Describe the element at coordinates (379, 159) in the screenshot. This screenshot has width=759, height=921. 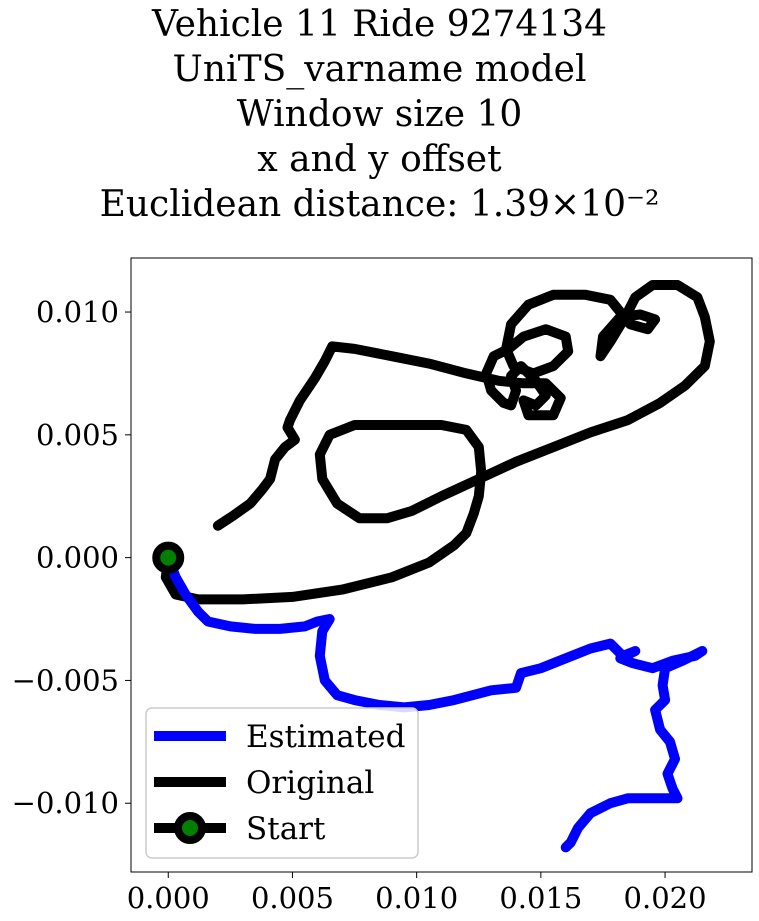
I see `title-line-offset: x and y offset` at that location.